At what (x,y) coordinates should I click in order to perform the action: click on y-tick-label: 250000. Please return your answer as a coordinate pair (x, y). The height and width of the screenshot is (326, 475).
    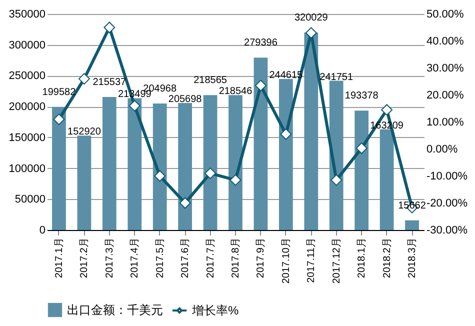
    Looking at the image, I should click on (27, 76).